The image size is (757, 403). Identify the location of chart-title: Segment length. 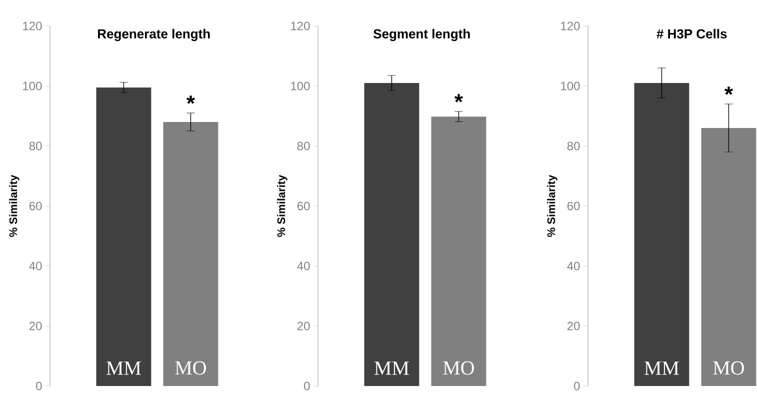
(421, 35).